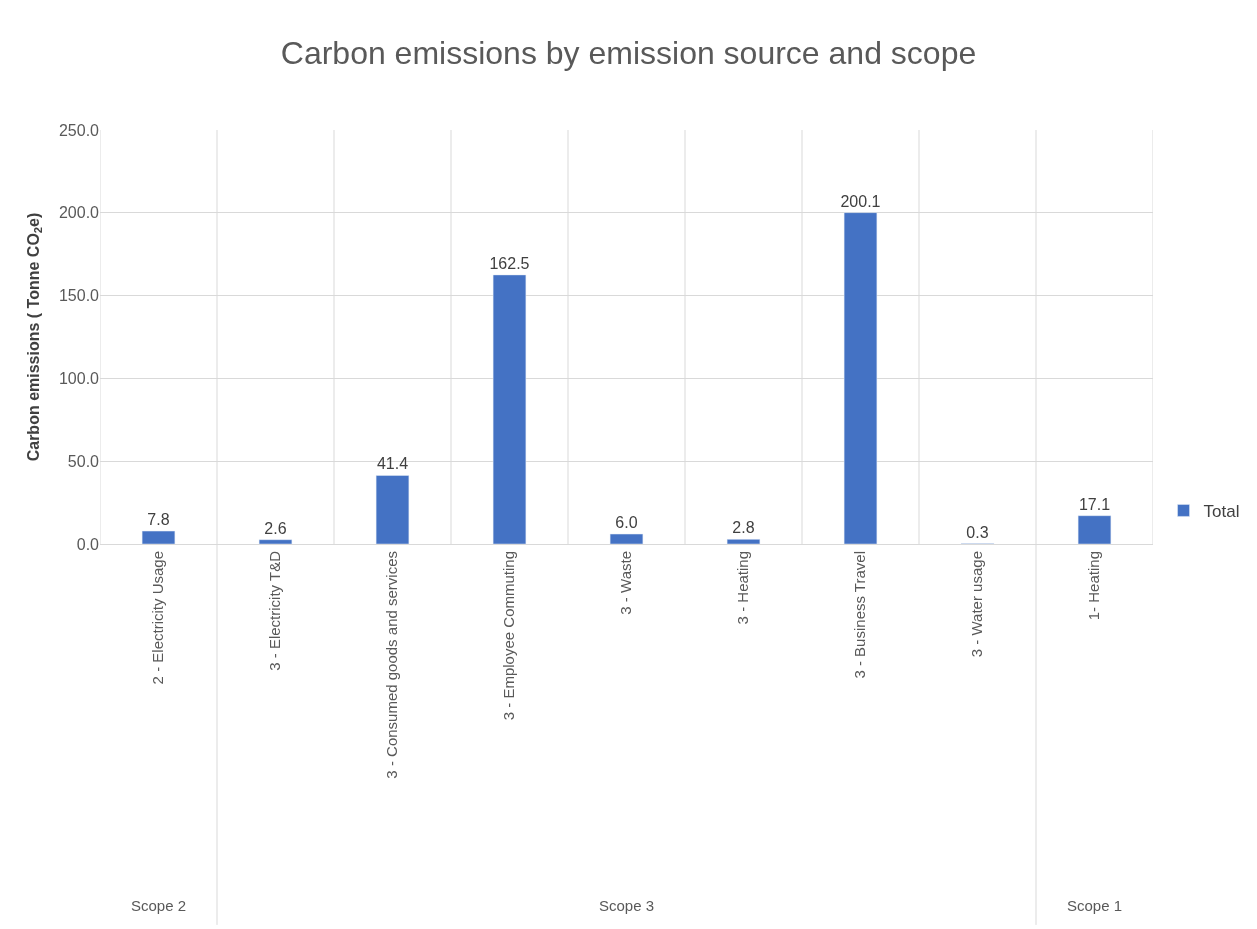  What do you see at coordinates (88, 544) in the screenshot?
I see `y-tick-label: 0.0` at bounding box center [88, 544].